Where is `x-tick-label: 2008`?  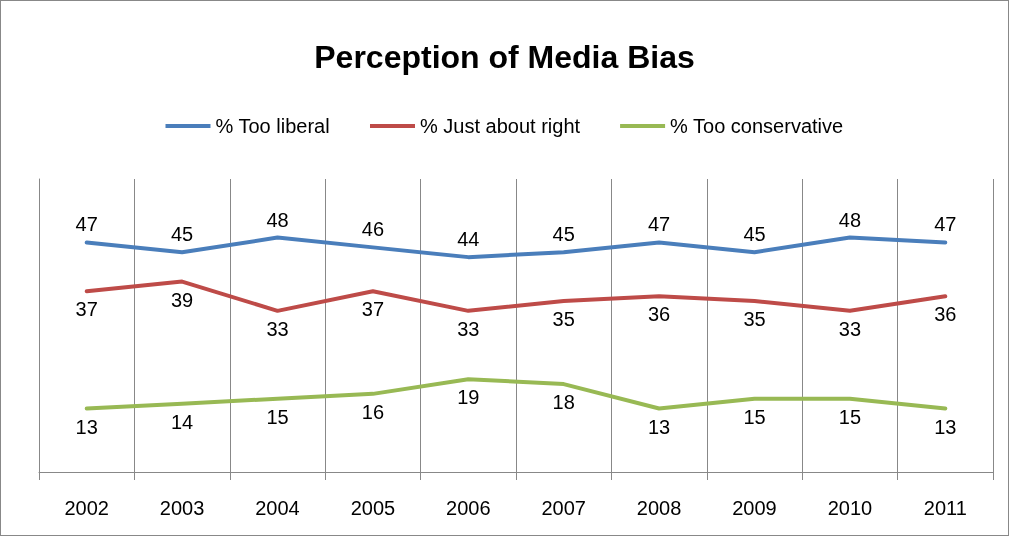
x-tick-label: 2008 is located at coordinates (659, 508).